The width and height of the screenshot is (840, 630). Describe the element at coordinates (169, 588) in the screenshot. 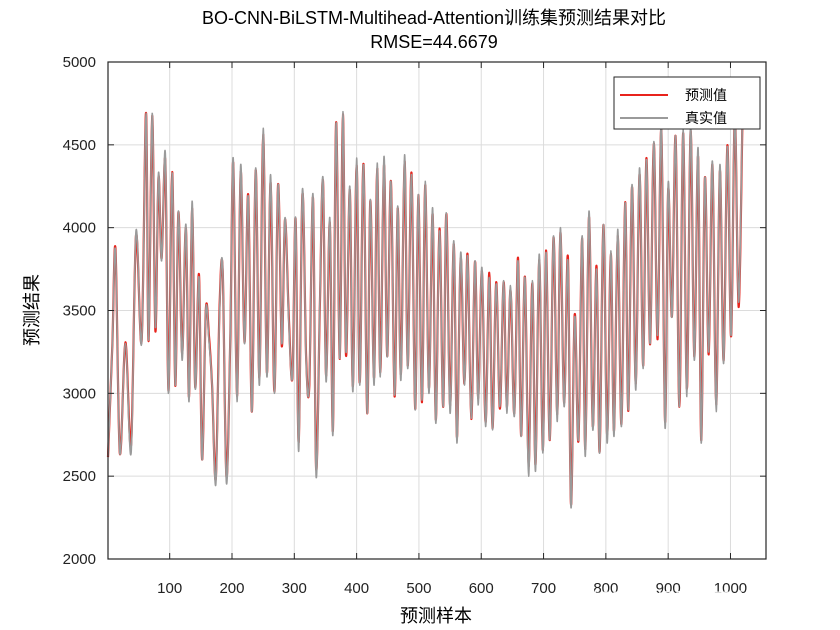

I see `x-tick-label: 100` at that location.